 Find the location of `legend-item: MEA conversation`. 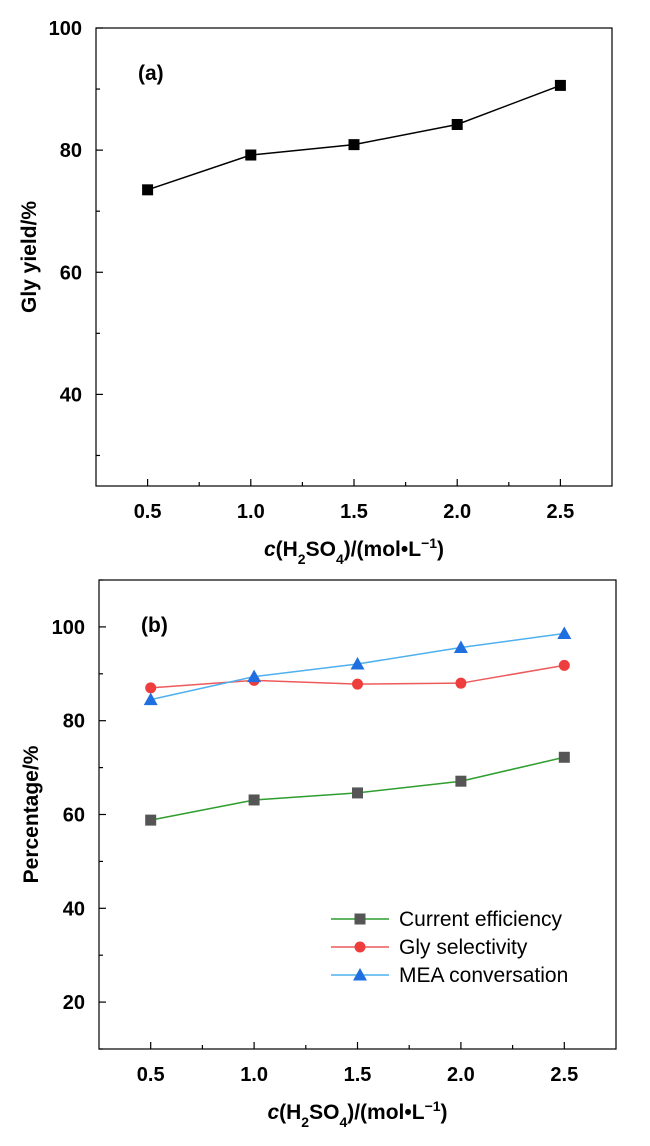

legend-item: MEA conversation is located at coordinates (449, 975).